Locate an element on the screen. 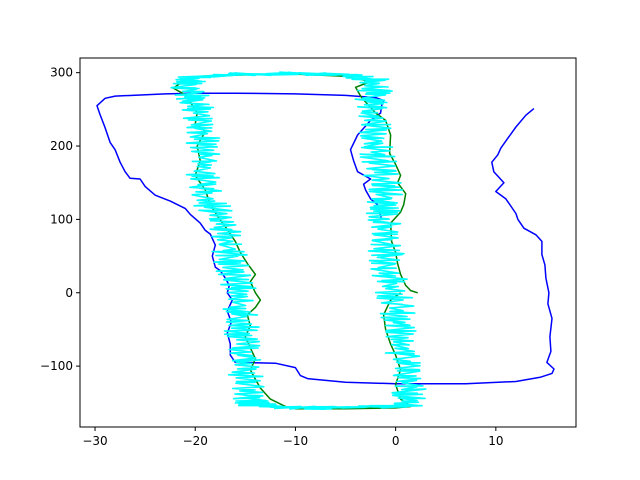 The height and width of the screenshot is (480, 640). x-axis: −30 −20 −10 0 10 is located at coordinates (292, 437).